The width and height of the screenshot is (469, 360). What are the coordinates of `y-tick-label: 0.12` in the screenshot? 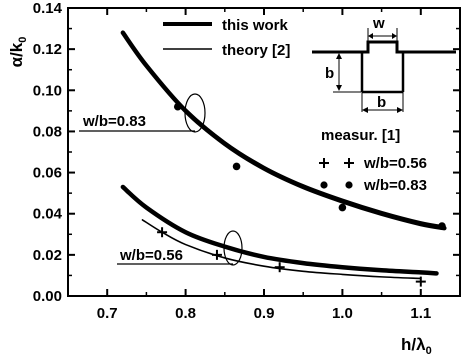 It's located at (47, 49).